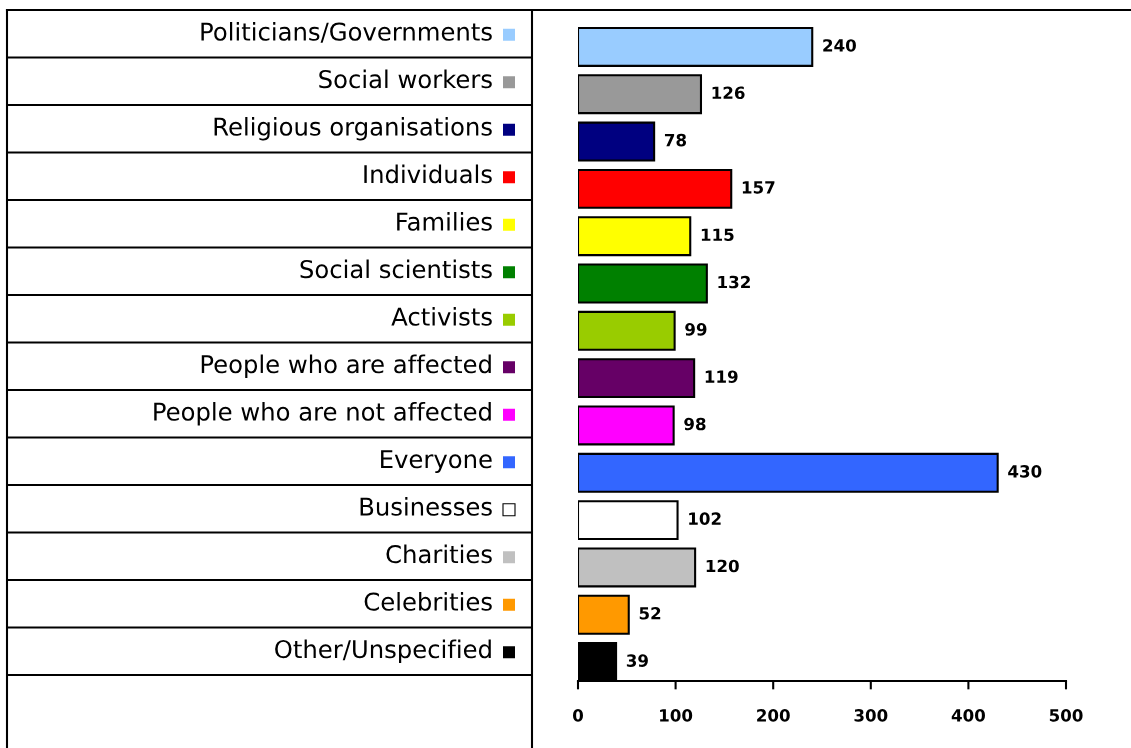  Describe the element at coordinates (439, 554) in the screenshot. I see `y-tick-label: Charities` at that location.